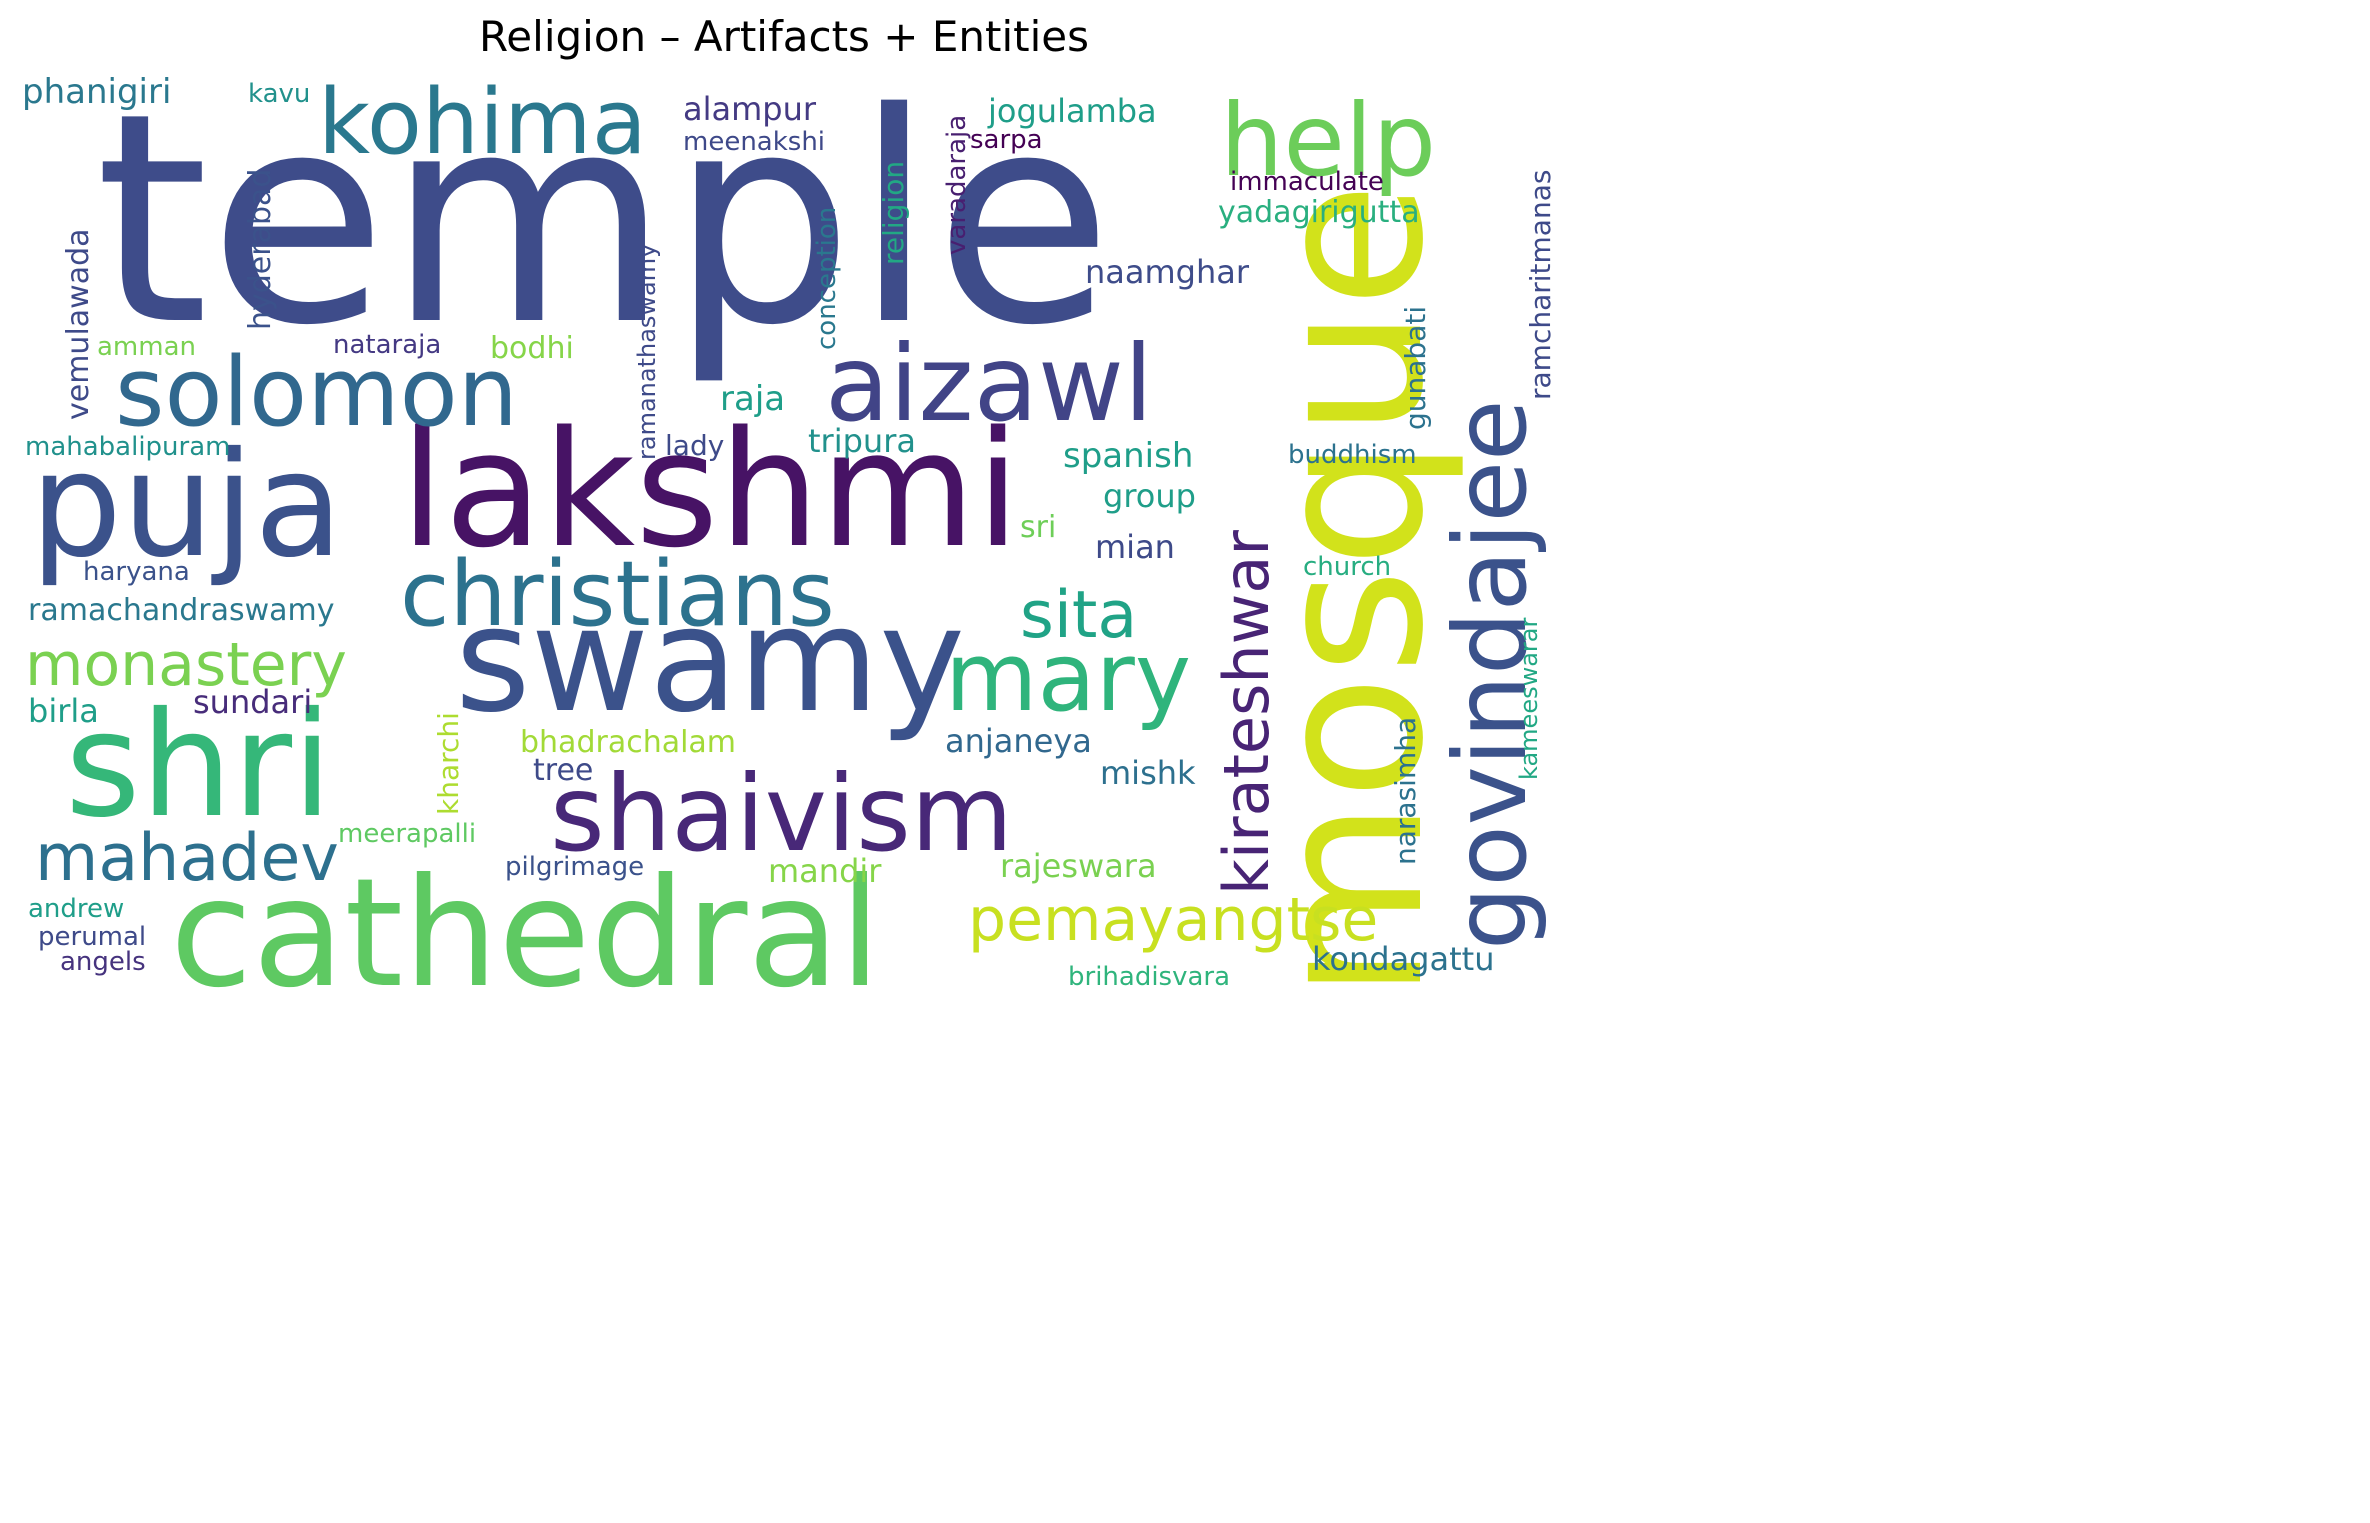 The height and width of the screenshot is (1523, 2370). Describe the element at coordinates (1149, 977) in the screenshot. I see `cloud-word: brihadisvara` at that location.